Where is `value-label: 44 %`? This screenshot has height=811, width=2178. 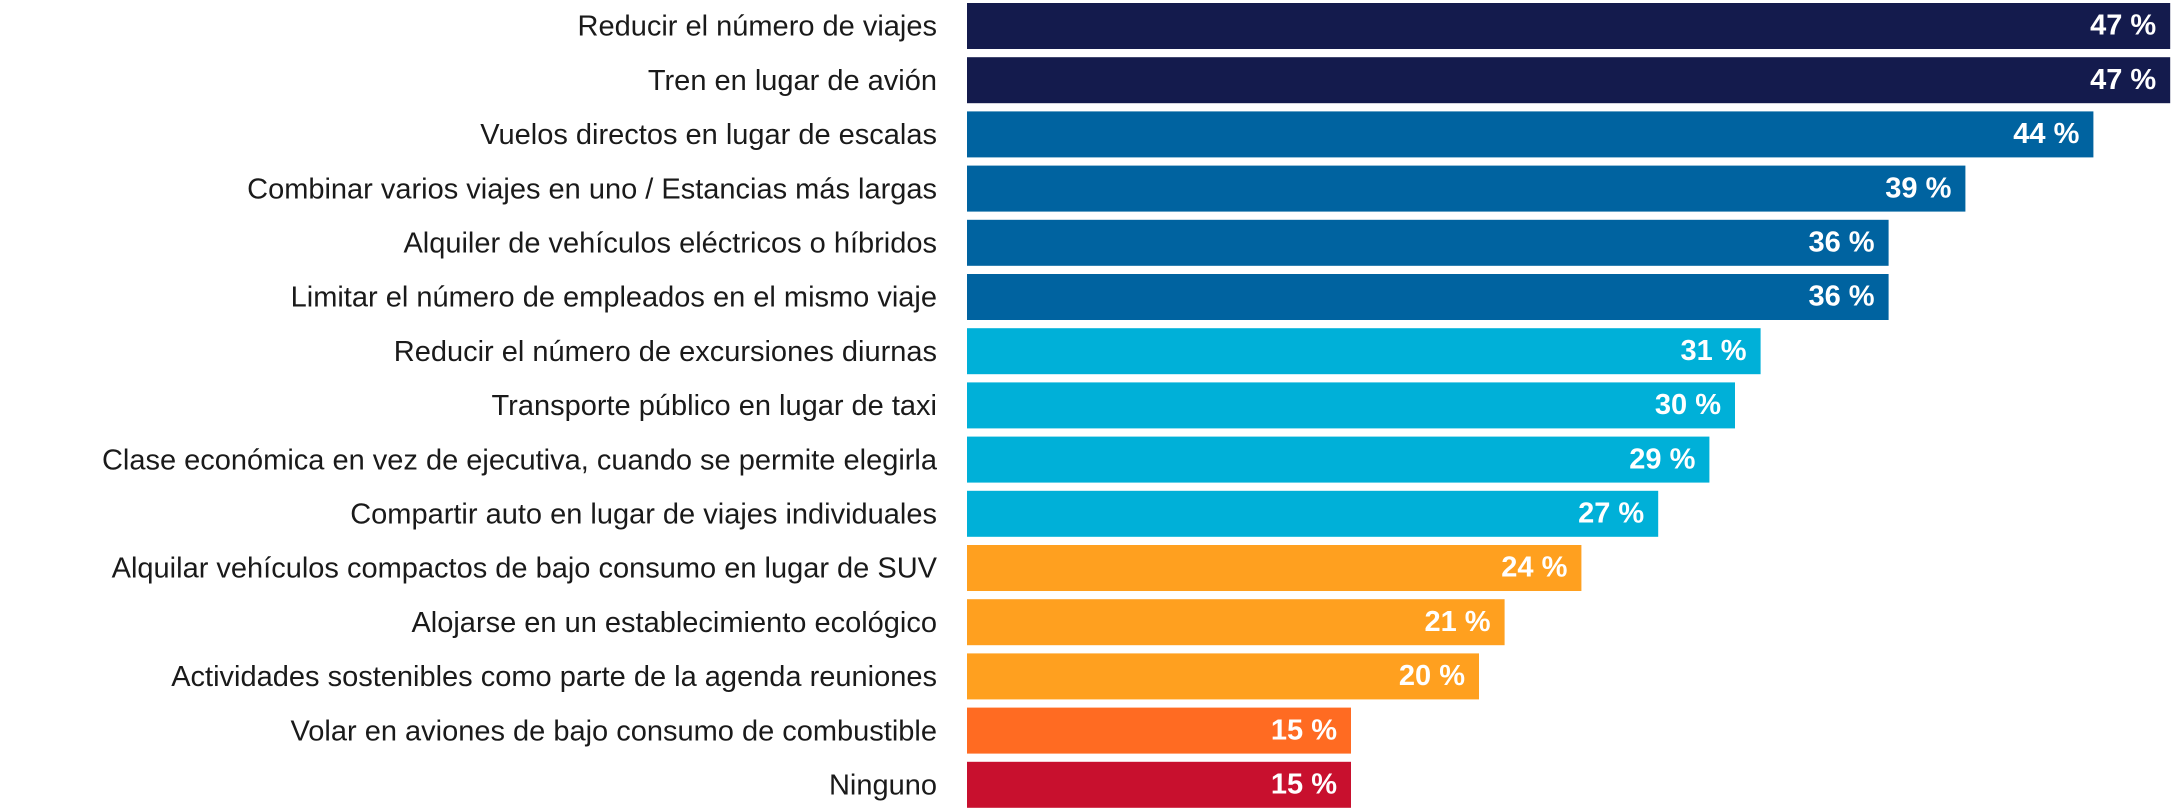
value-label: 44 % is located at coordinates (2046, 134).